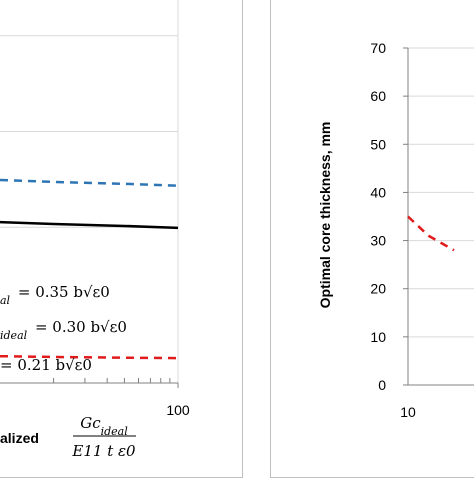 The image size is (474, 478). Describe the element at coordinates (14, 335) in the screenshot. I see `legend-entry-2-prefix: ideal` at that location.